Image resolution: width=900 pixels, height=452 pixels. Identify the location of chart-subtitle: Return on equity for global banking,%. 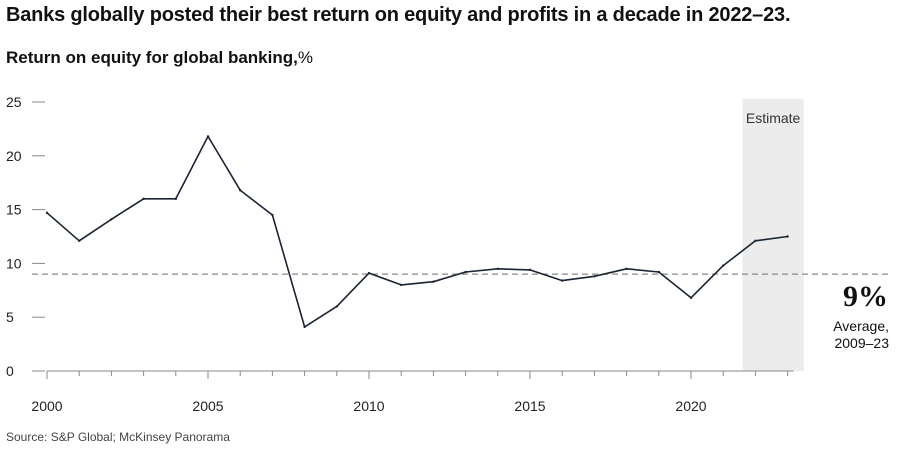
(159, 58).